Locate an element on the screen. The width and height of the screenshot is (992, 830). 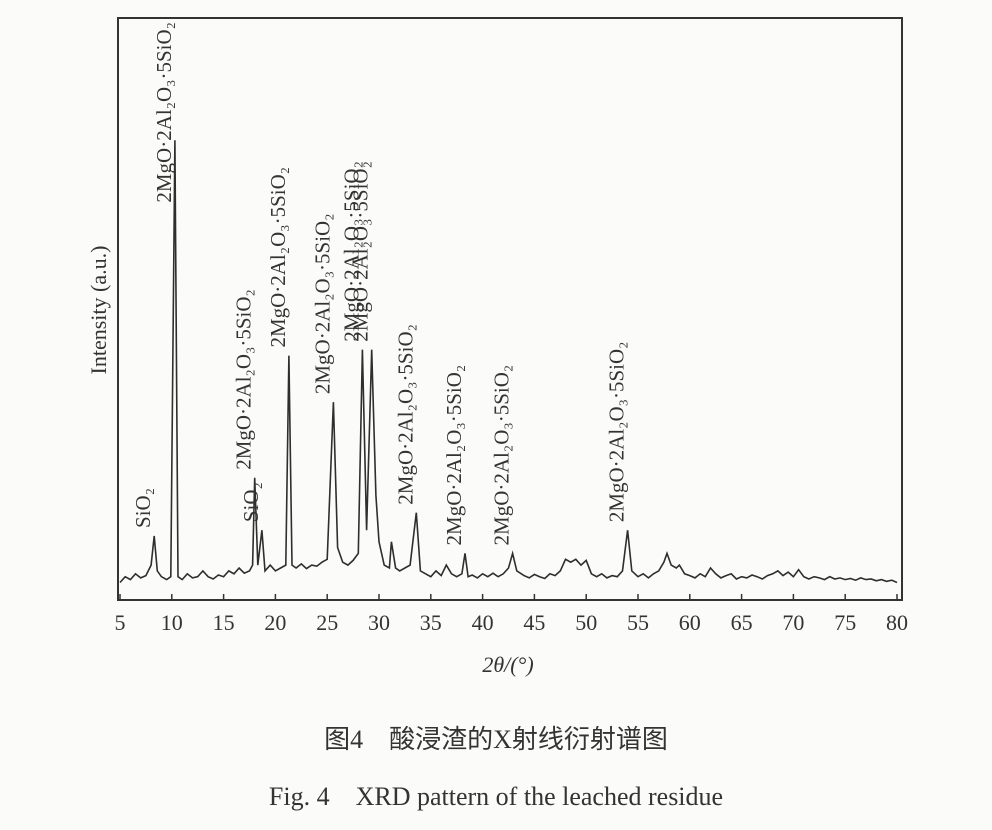
x-tick-label: 45 is located at coordinates (534, 622).